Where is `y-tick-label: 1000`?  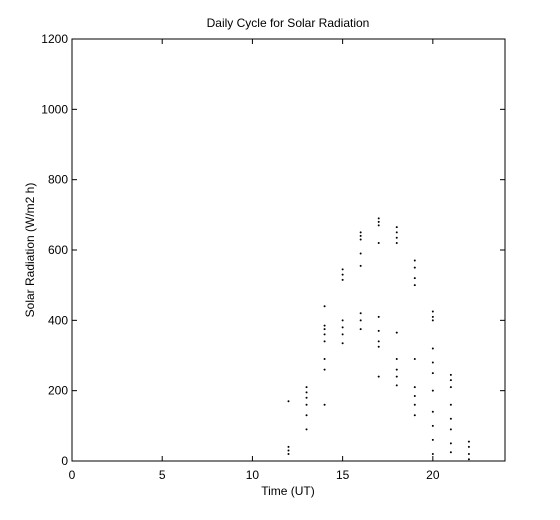 y-tick-label: 1000 is located at coordinates (54, 109).